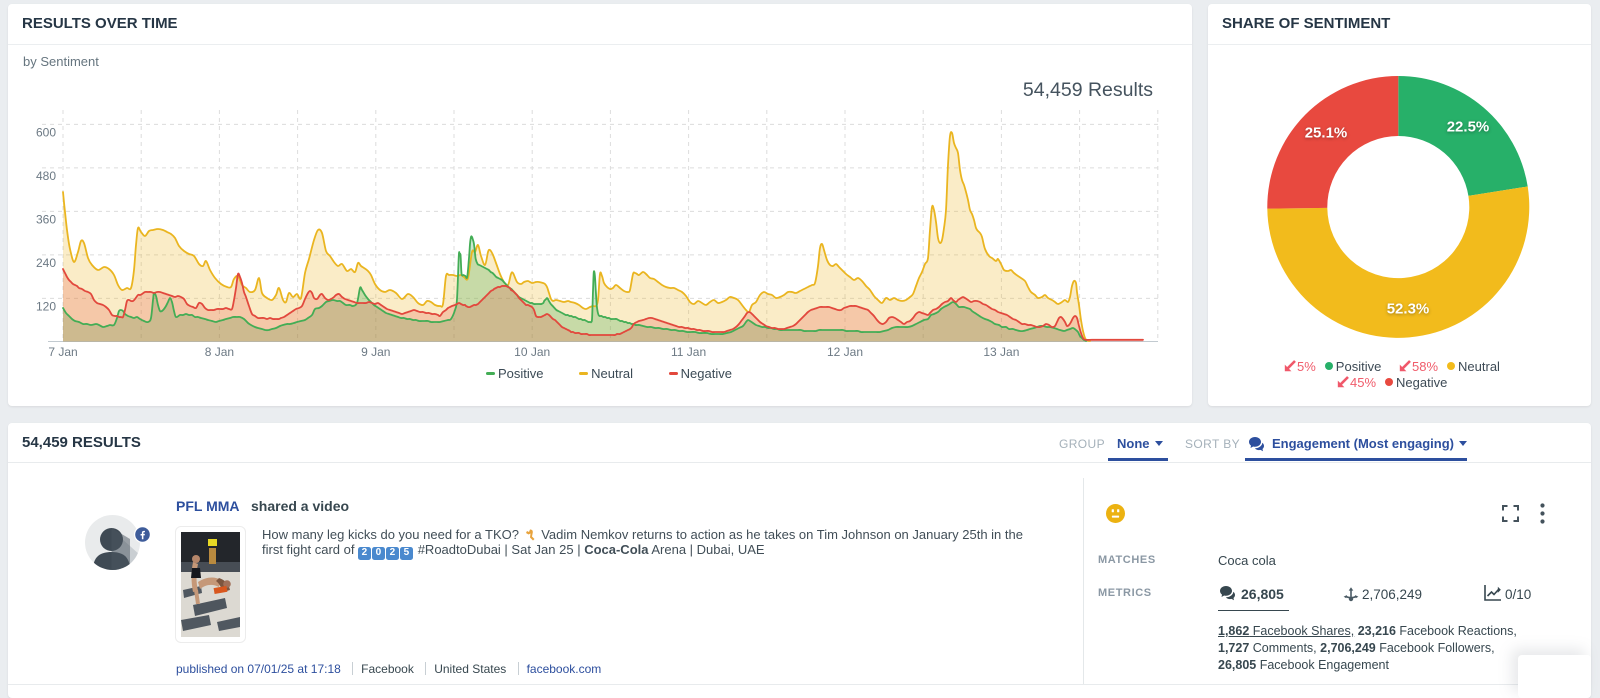 The height and width of the screenshot is (698, 1600). What do you see at coordinates (1326, 133) in the screenshot?
I see `svg-text: 25.1%` at bounding box center [1326, 133].